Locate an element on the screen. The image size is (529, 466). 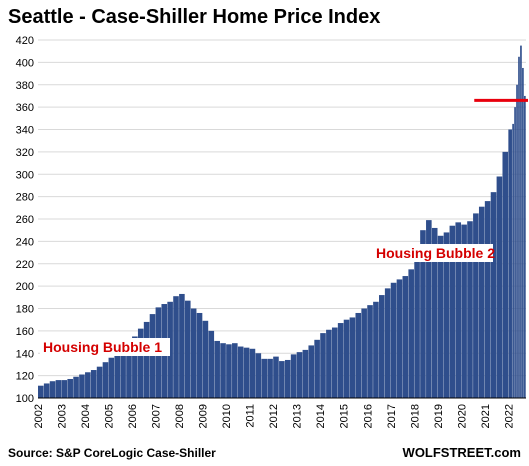
x-tick-label: 2020 is located at coordinates (462, 416).